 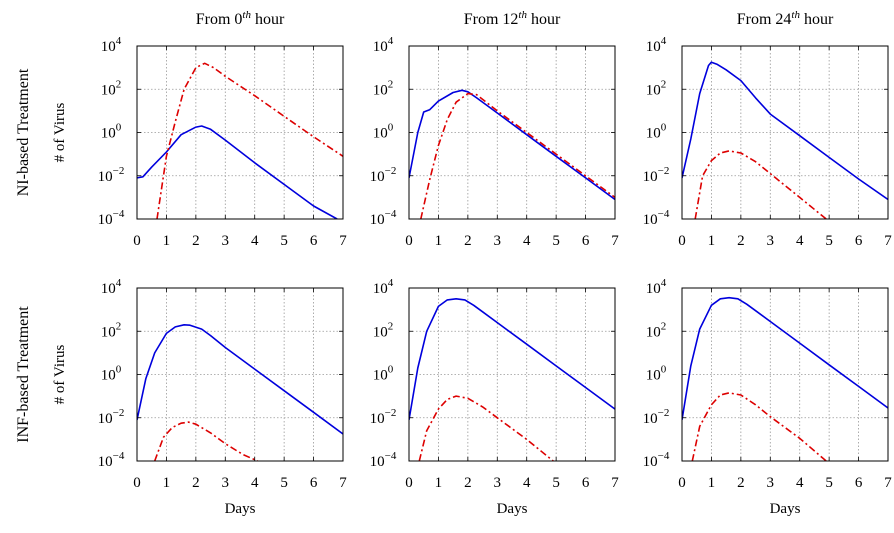 I want to click on panel-r1-c1: 0 1 2 3 4 5 6 7 10⁴ 10² 10⁰ 10⁻² 10⁻⁴ Days, so click(x=495, y=397).